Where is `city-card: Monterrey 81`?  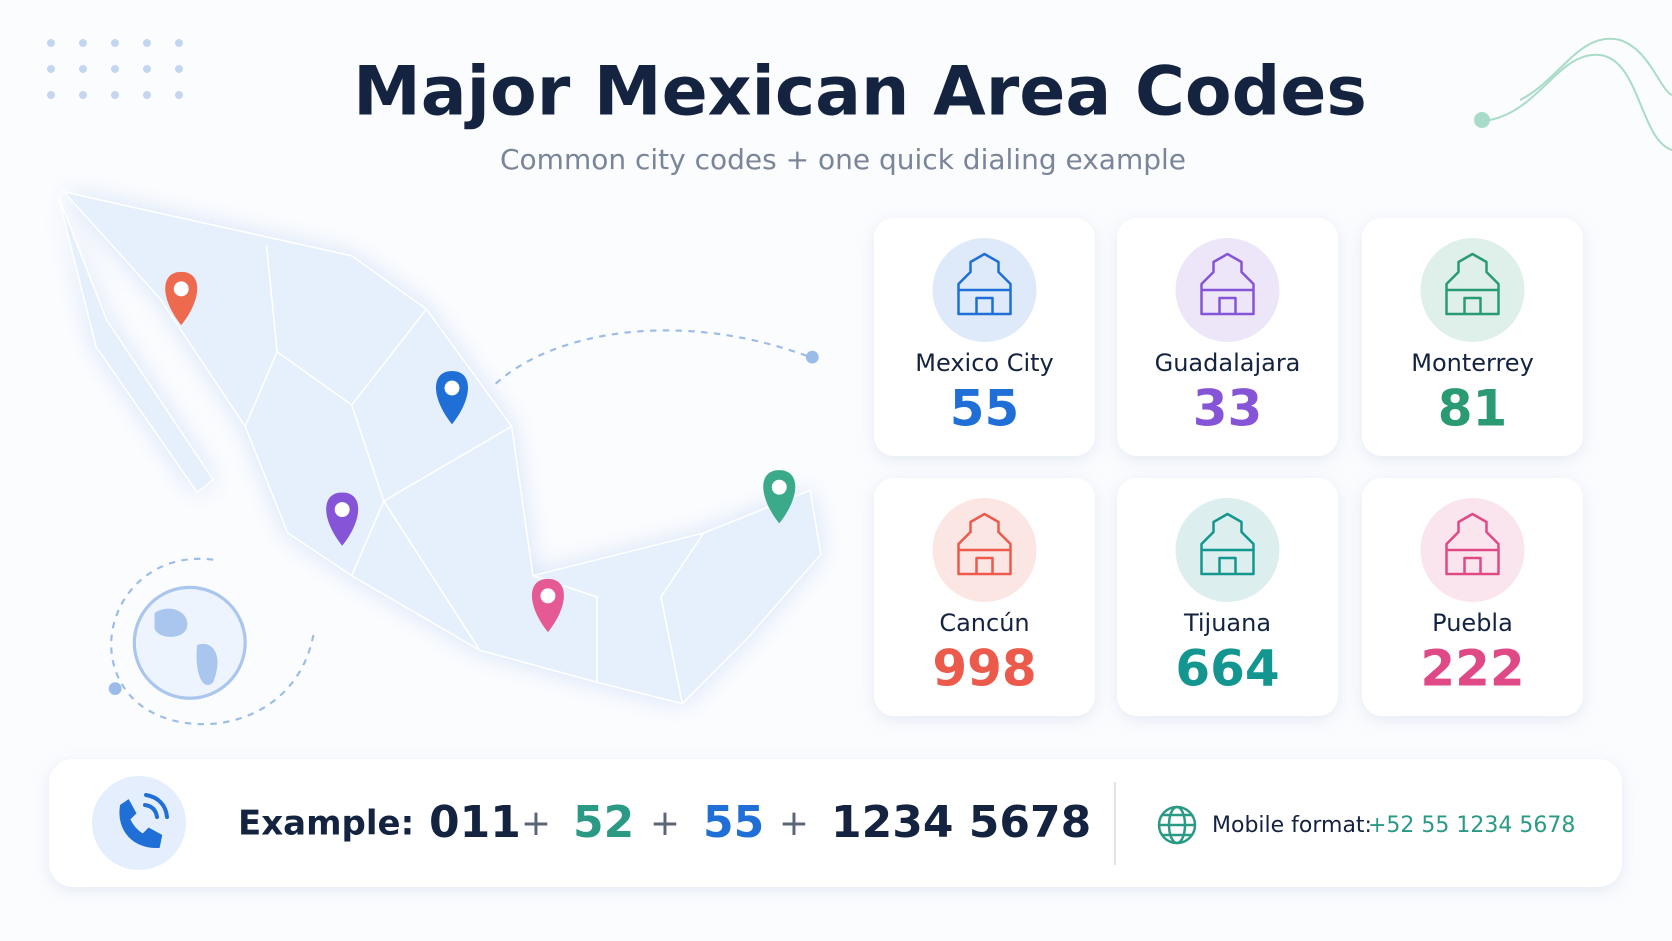
city-card: Monterrey 81 is located at coordinates (1472, 337).